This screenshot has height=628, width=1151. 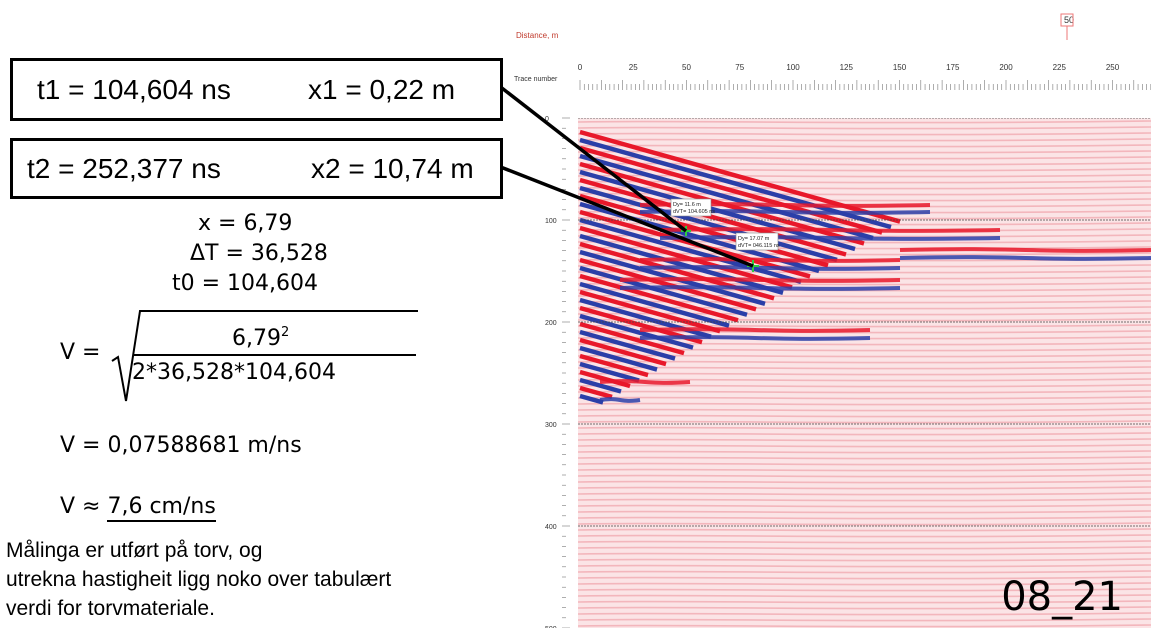 What do you see at coordinates (759, 246) in the screenshot?
I see `pick-2-line-2: dVT= 046.115 ns` at bounding box center [759, 246].